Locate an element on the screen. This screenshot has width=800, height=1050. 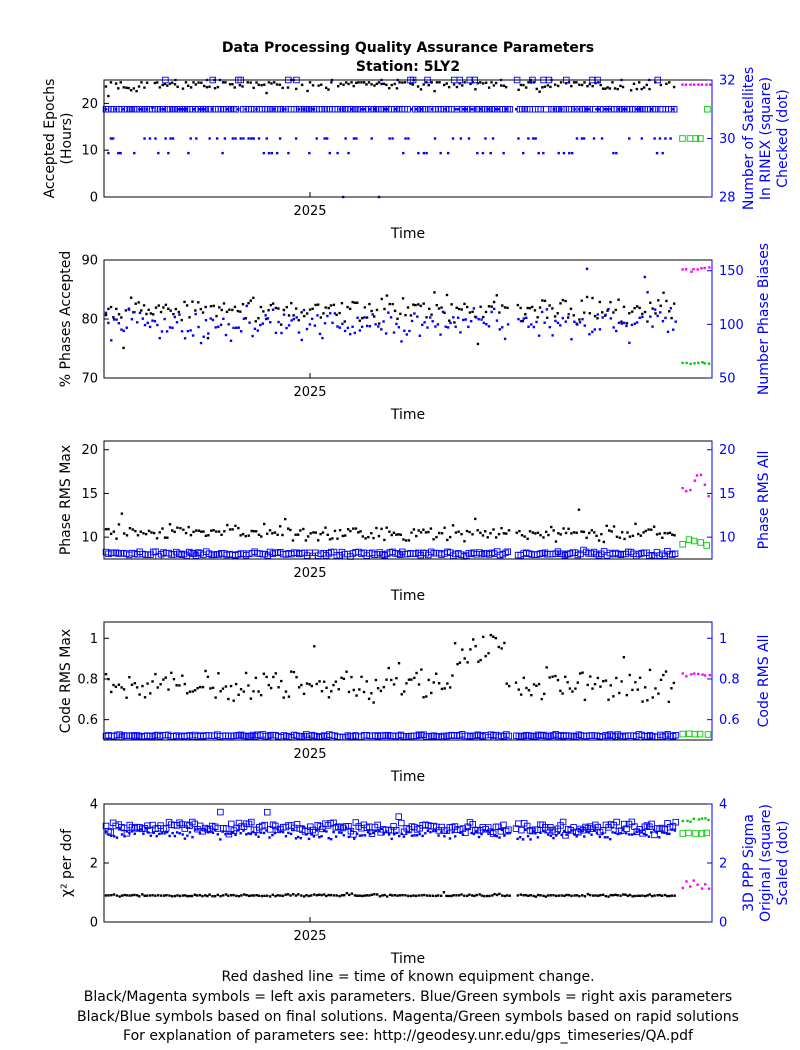
y-tick-label: 15 is located at coordinates (89, 494).